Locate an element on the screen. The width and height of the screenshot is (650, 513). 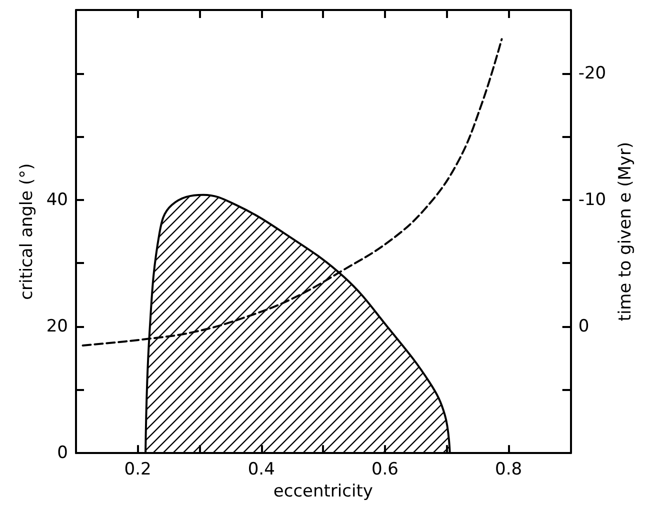
x-tick-label: 0.4 is located at coordinates (261, 470).